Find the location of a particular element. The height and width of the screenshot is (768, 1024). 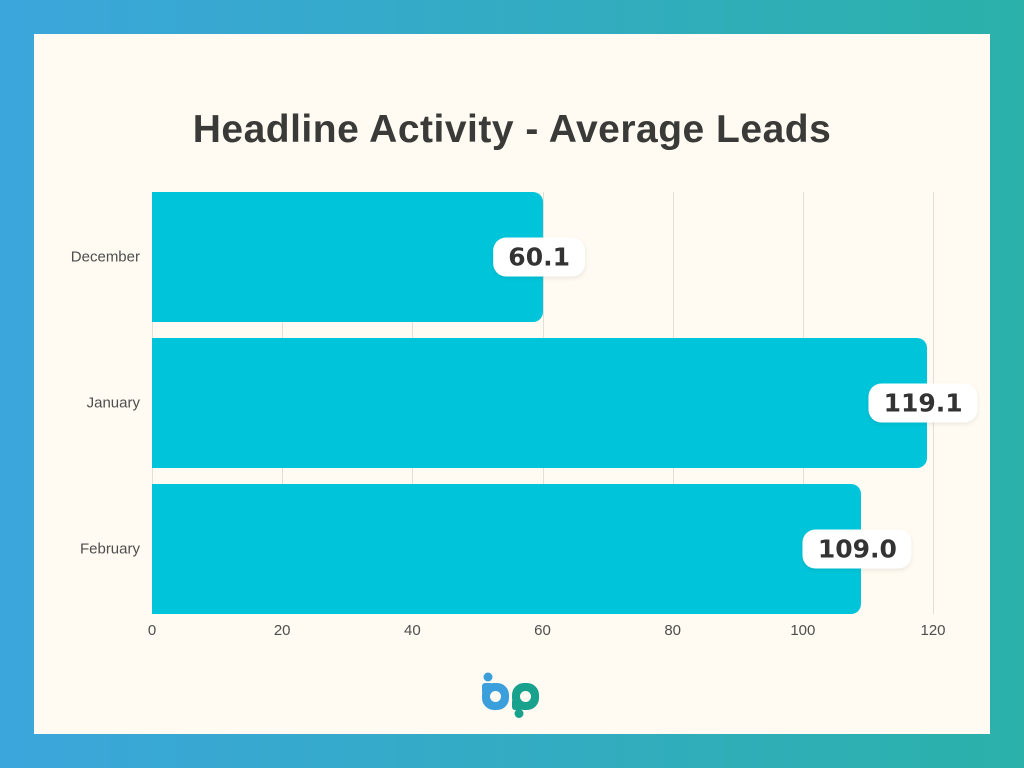

value-badge: 60.1 is located at coordinates (539, 257).